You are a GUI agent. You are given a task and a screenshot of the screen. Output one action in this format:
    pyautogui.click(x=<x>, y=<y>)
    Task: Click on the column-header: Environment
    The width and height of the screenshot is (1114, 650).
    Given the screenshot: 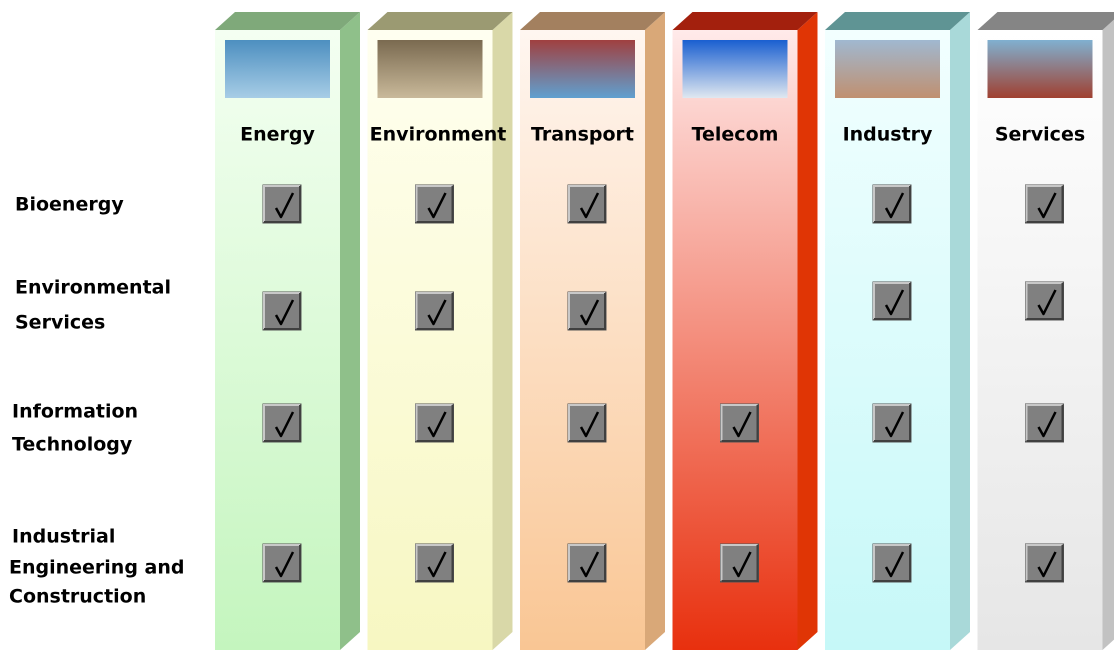 What is the action you would take?
    pyautogui.click(x=438, y=135)
    